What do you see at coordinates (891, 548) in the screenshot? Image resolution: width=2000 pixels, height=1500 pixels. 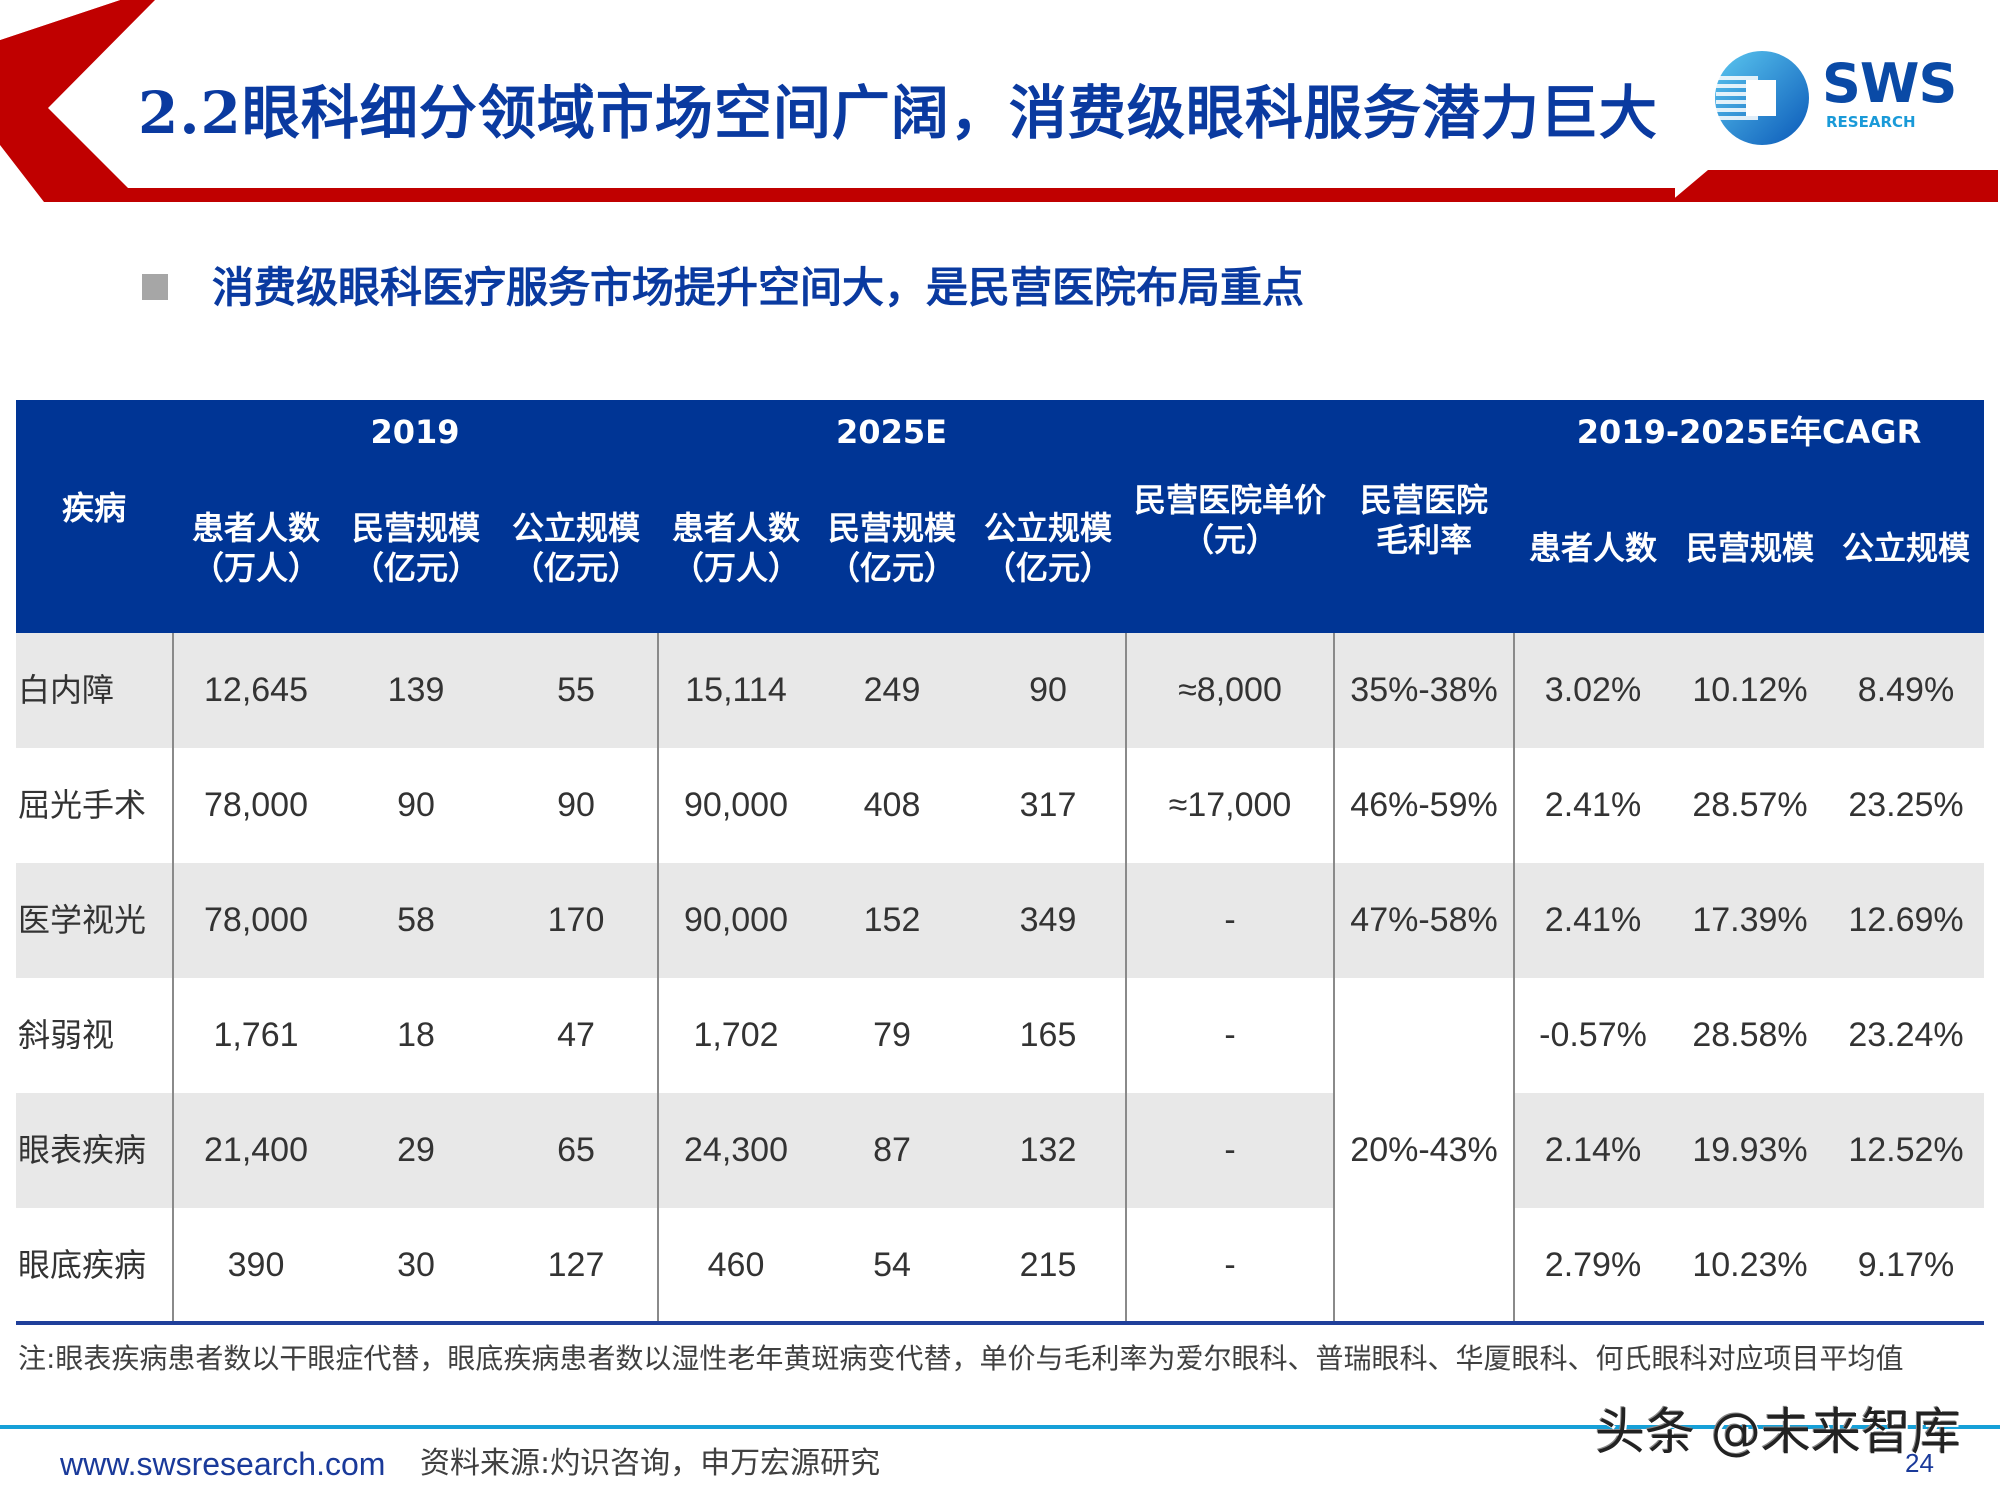 I see `col-private-2025: 民营规模 （亿元）` at bounding box center [891, 548].